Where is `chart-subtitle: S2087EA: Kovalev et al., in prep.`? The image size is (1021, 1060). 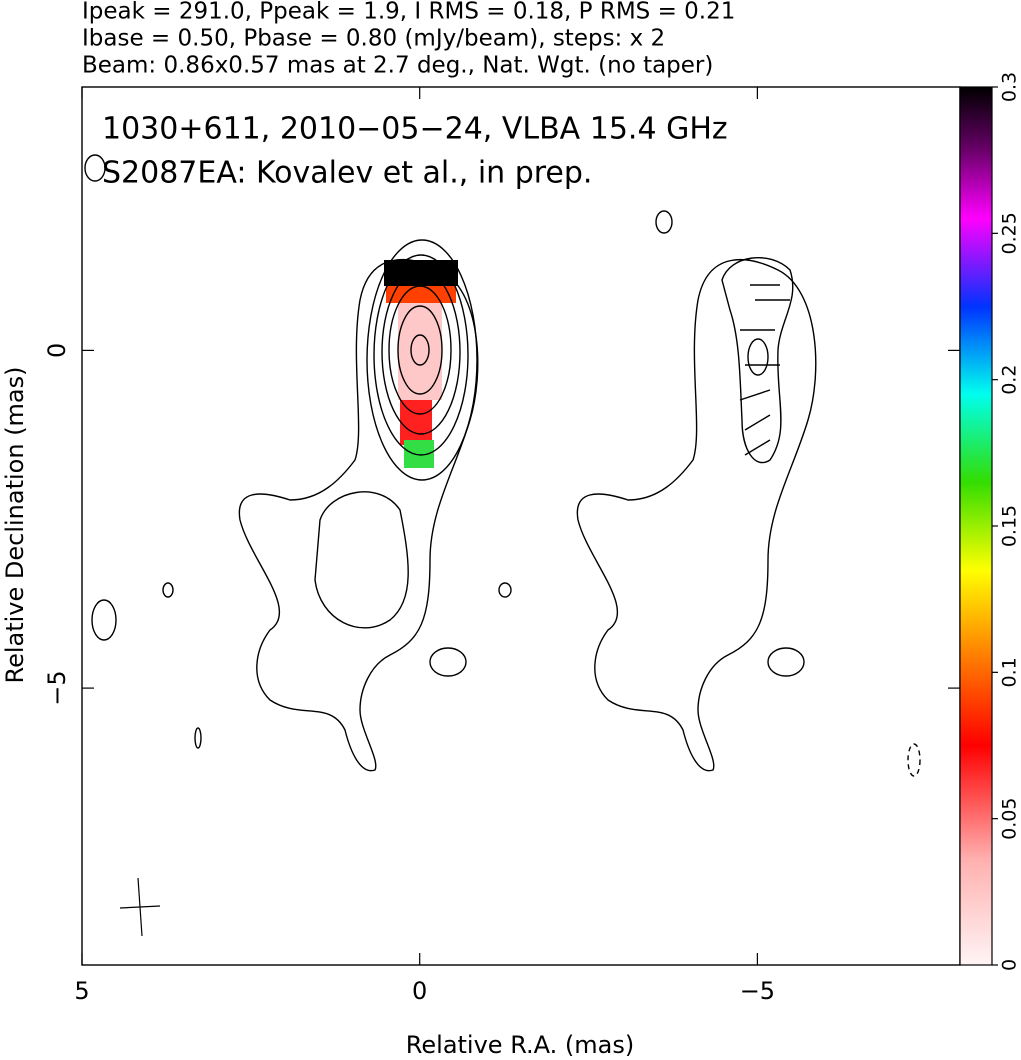 chart-subtitle: S2087EA: Kovalev et al., in prep. is located at coordinates (347, 173).